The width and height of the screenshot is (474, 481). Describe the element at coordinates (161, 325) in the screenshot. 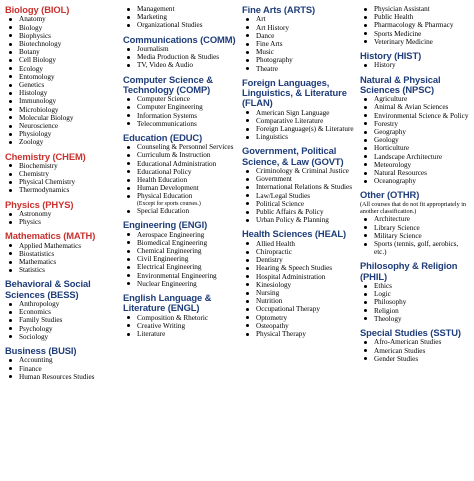

I see `subject-item-label: Creative Writing` at that location.